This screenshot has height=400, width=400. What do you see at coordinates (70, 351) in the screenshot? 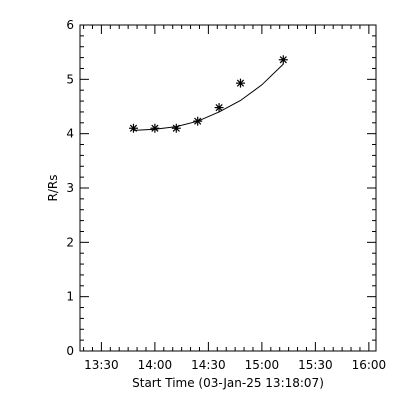
I see `y-tick-label: 0` at bounding box center [70, 351].